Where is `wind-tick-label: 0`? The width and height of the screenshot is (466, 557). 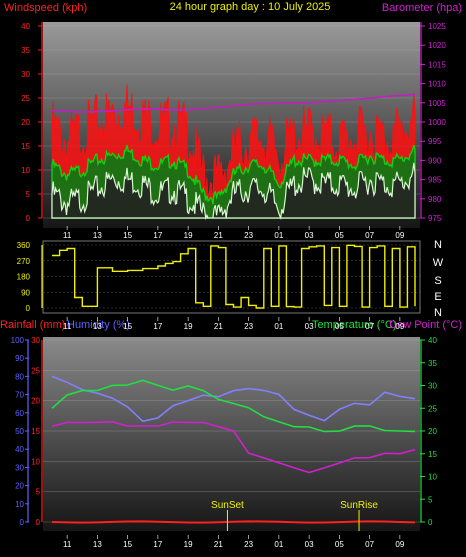
wind-tick-label: 0 is located at coordinates (28, 218).